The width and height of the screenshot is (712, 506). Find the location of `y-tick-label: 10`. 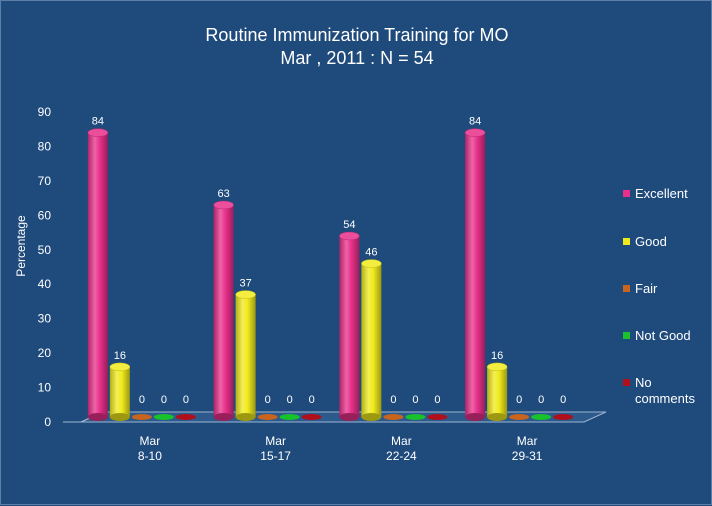

y-tick-label: 10 is located at coordinates (45, 388).